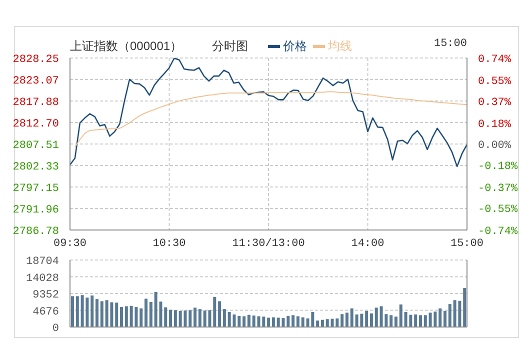 Image resolution: width=532 pixels, height=345 pixels. What do you see at coordinates (498, 210) in the screenshot?
I see `y2-tick-label: -0.55%` at bounding box center [498, 210].